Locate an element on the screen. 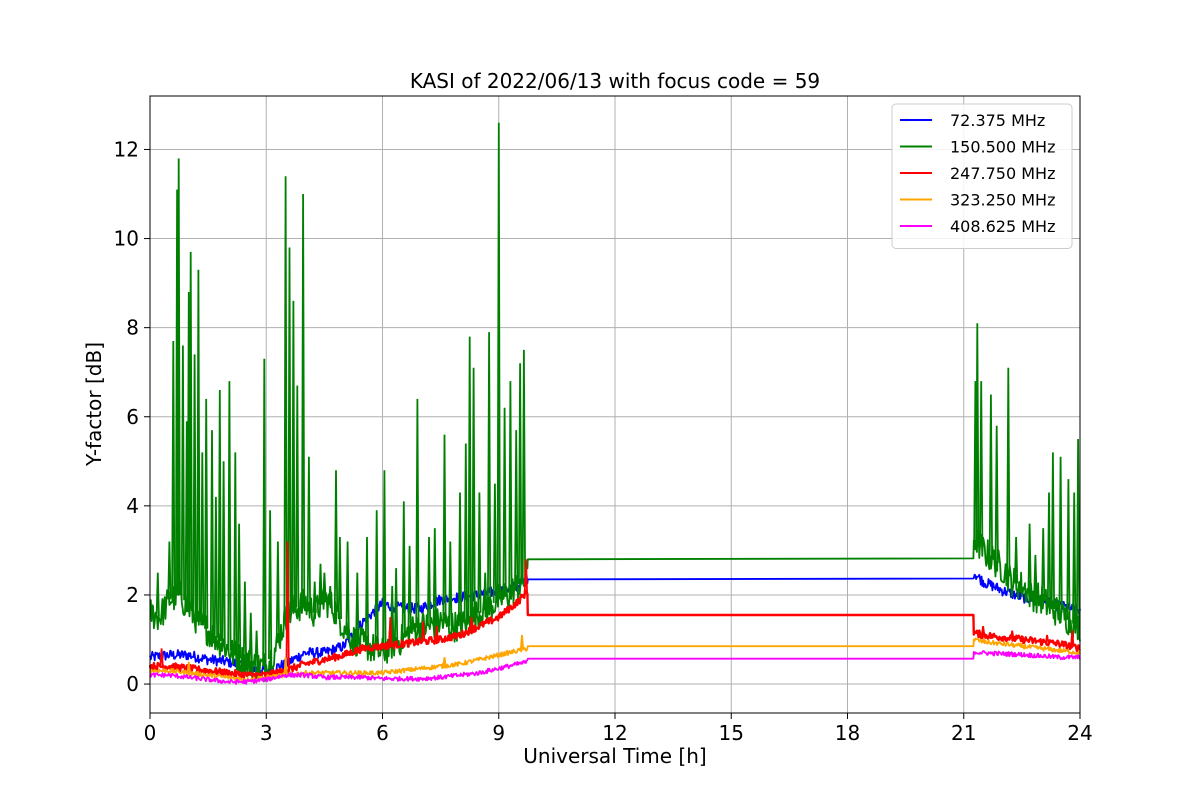 The image size is (1200, 800). y-tick-label: 12 is located at coordinates (126, 149).